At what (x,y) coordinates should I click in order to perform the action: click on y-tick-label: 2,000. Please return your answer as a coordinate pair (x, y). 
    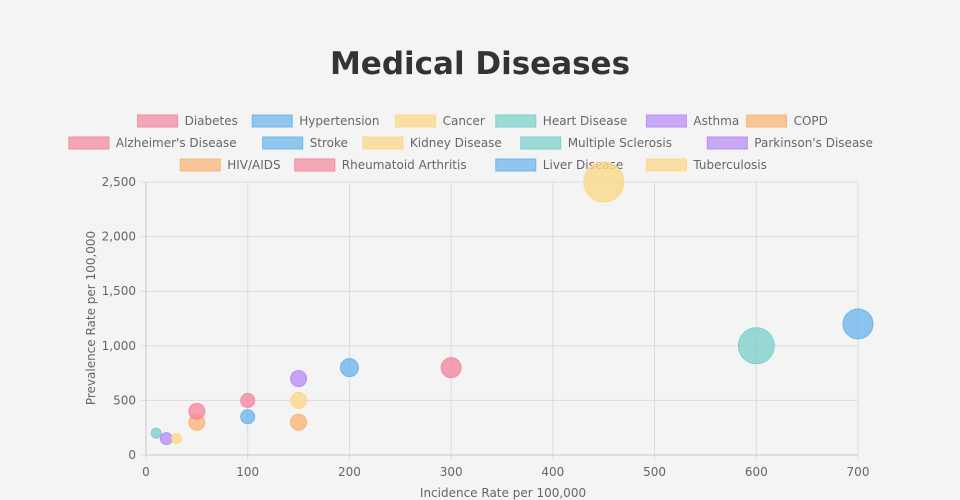
    Looking at the image, I should click on (119, 237).